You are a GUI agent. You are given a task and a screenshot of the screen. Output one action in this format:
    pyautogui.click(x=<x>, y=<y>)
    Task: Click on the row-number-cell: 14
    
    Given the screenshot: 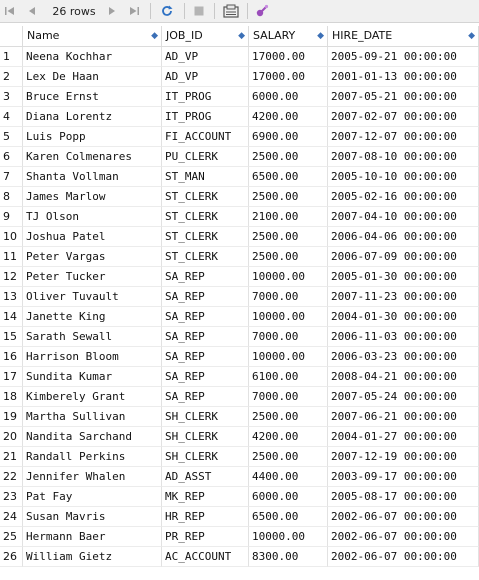 What is the action you would take?
    pyautogui.click(x=11, y=317)
    